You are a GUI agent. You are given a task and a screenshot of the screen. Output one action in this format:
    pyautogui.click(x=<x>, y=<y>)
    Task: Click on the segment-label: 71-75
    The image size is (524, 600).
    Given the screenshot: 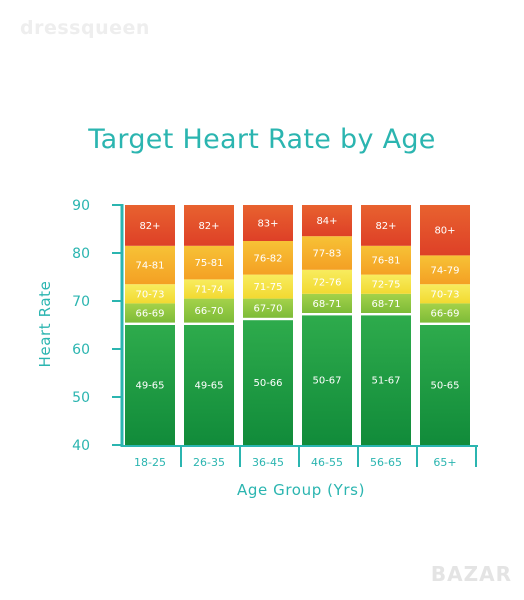 What is the action you would take?
    pyautogui.click(x=267, y=287)
    